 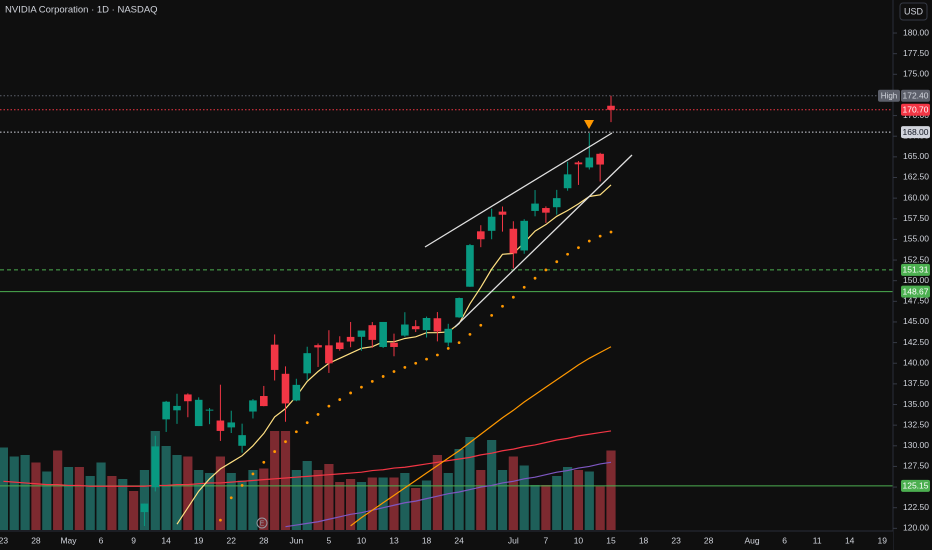 What do you see at coordinates (448, 494) in the screenshot?
I see `moving-average-line` at bounding box center [448, 494].